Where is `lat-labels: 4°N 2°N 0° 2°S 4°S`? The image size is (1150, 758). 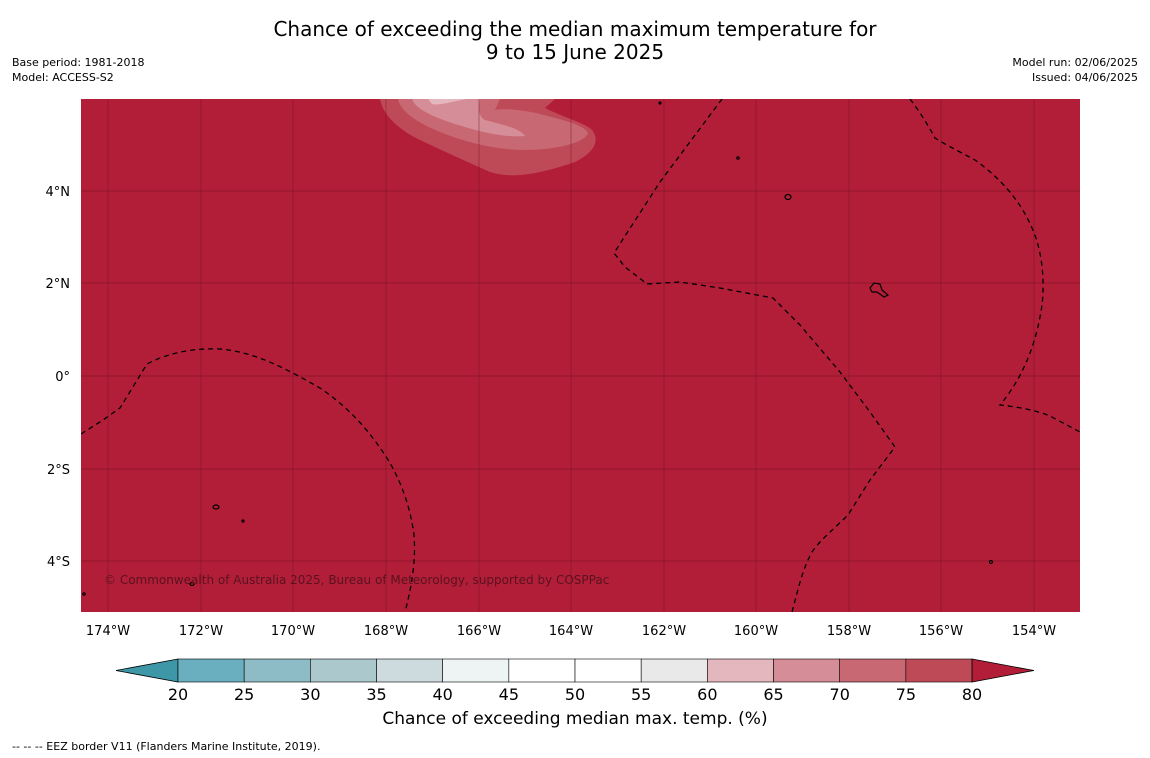 lat-labels: 4°N 2°N 0° 2°S 4°S is located at coordinates (58, 377).